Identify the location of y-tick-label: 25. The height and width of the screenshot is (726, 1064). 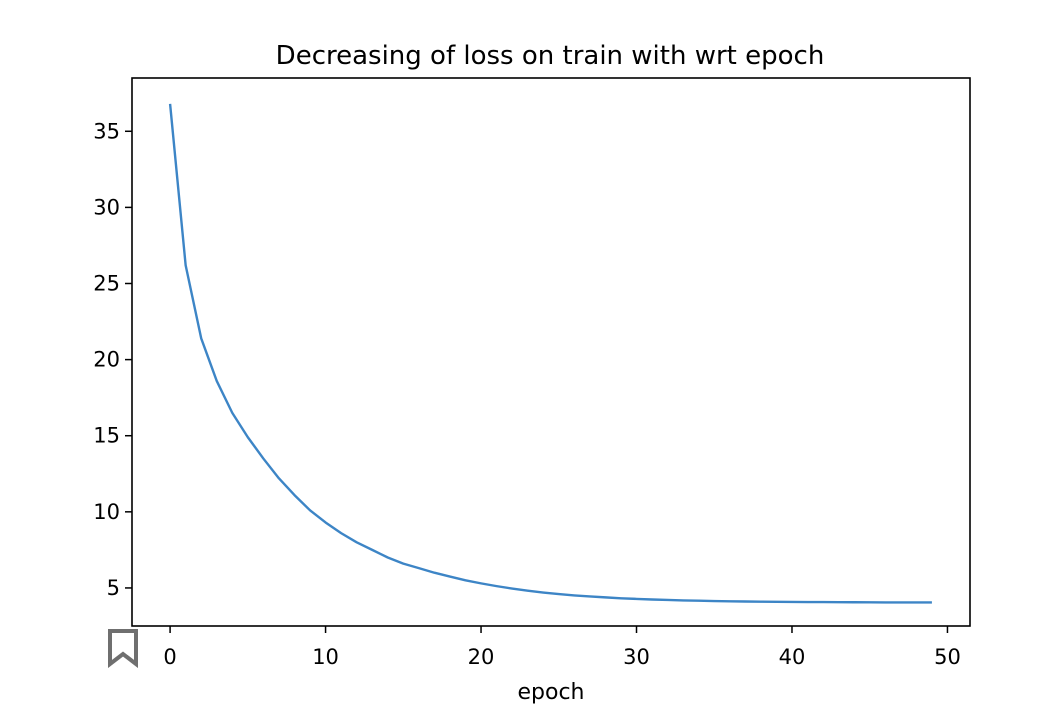
(106, 284).